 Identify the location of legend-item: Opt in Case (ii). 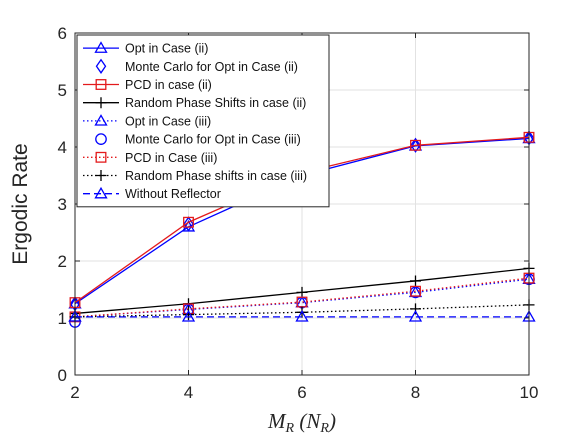
(145, 48).